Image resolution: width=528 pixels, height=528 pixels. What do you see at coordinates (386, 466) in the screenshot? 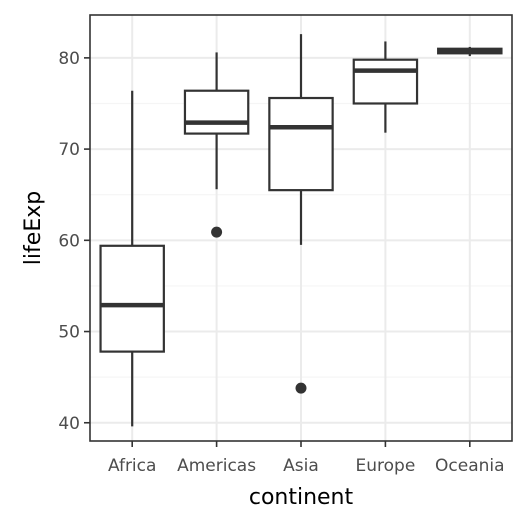
I see `x-tick-label-europe: Europe` at bounding box center [386, 466].